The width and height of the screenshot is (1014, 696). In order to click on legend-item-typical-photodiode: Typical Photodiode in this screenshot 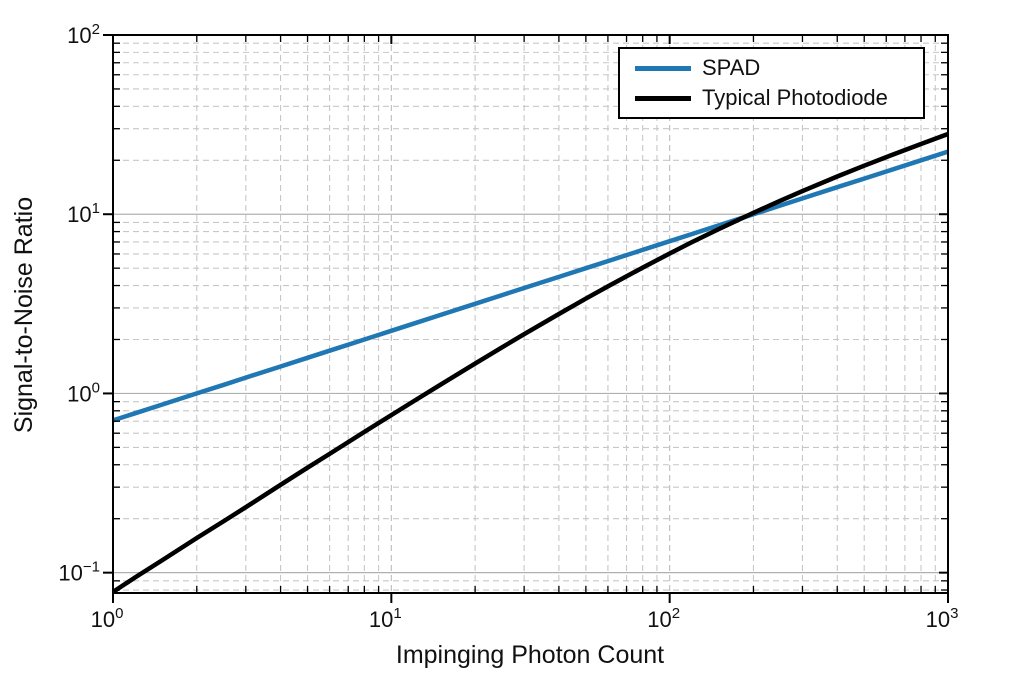, I will do `click(779, 98)`.